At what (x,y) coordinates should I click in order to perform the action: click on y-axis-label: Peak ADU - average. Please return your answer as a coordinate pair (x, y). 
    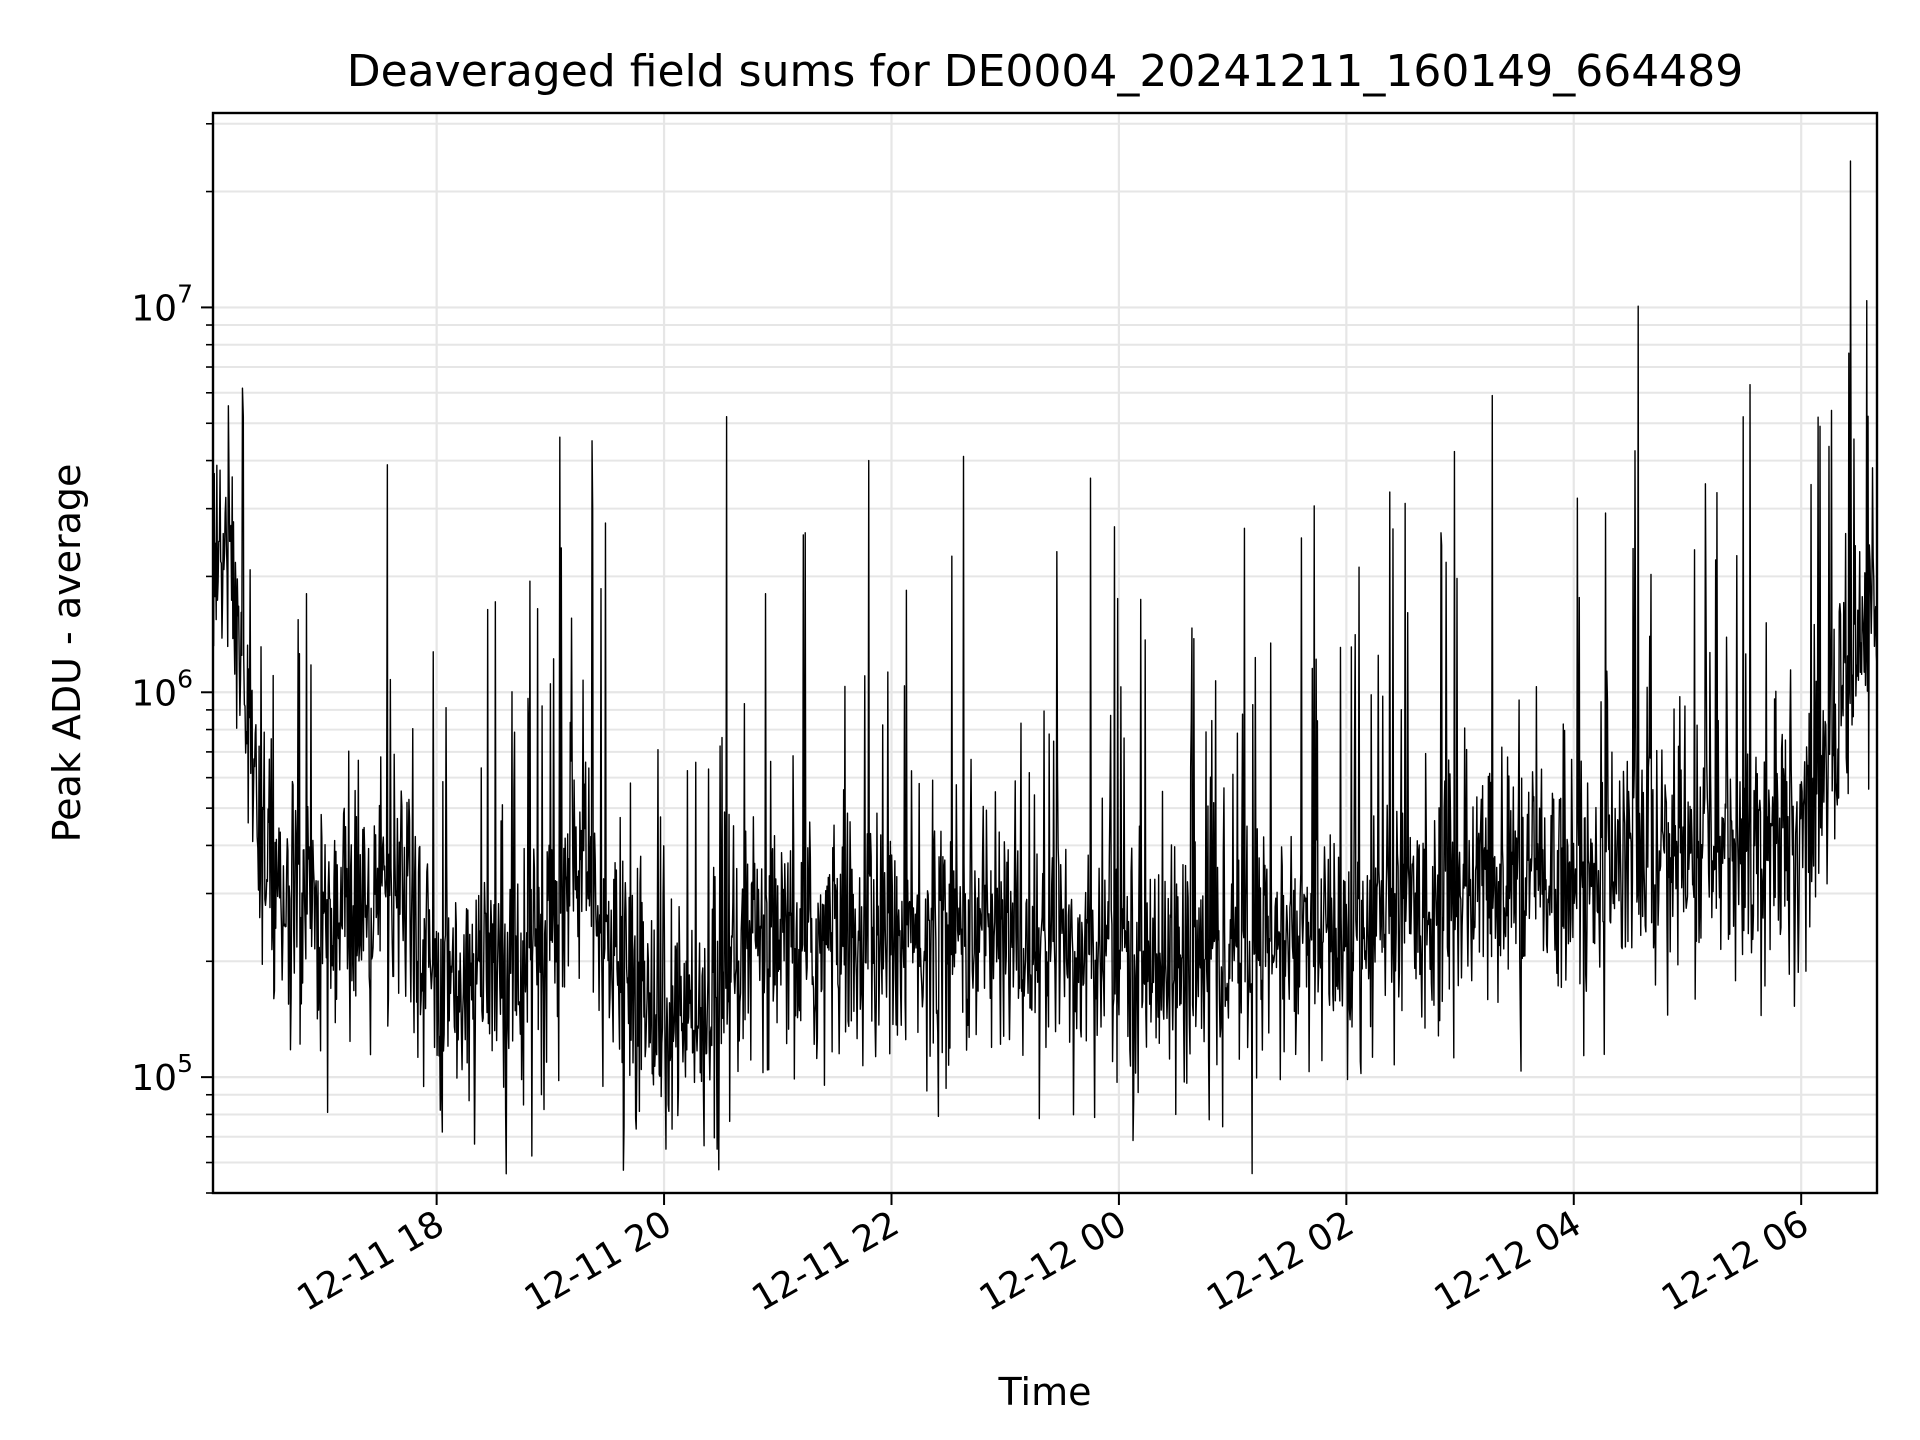
    Looking at the image, I should click on (67, 653).